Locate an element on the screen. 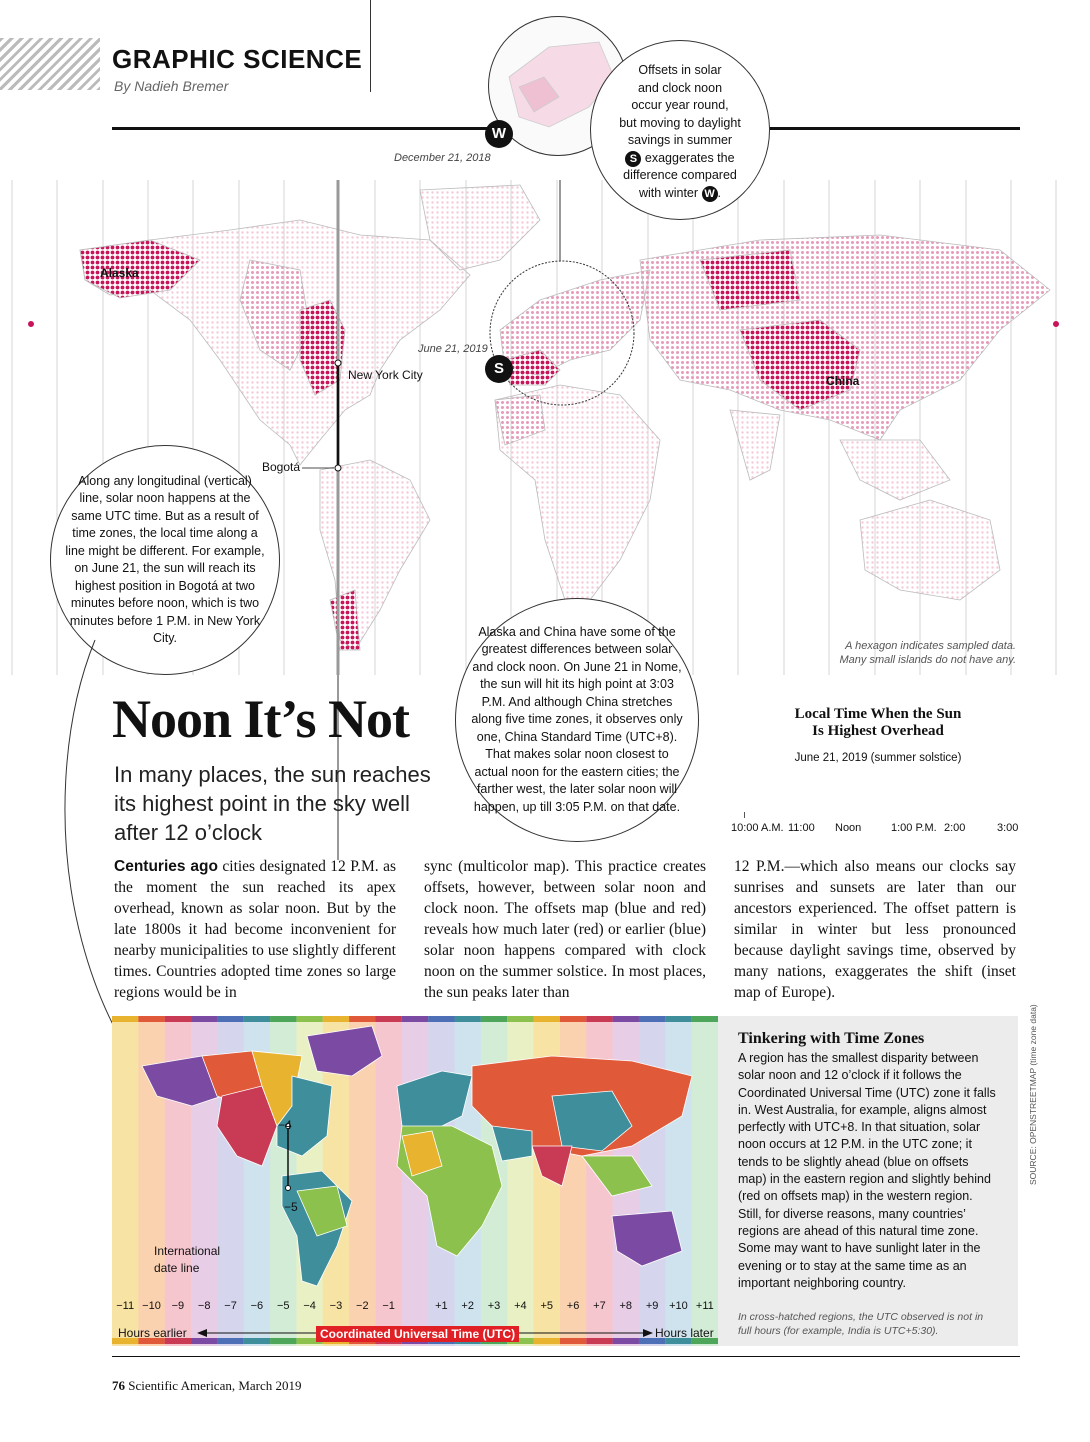  callout-line: but moving to daylight is located at coordinates (680, 122).